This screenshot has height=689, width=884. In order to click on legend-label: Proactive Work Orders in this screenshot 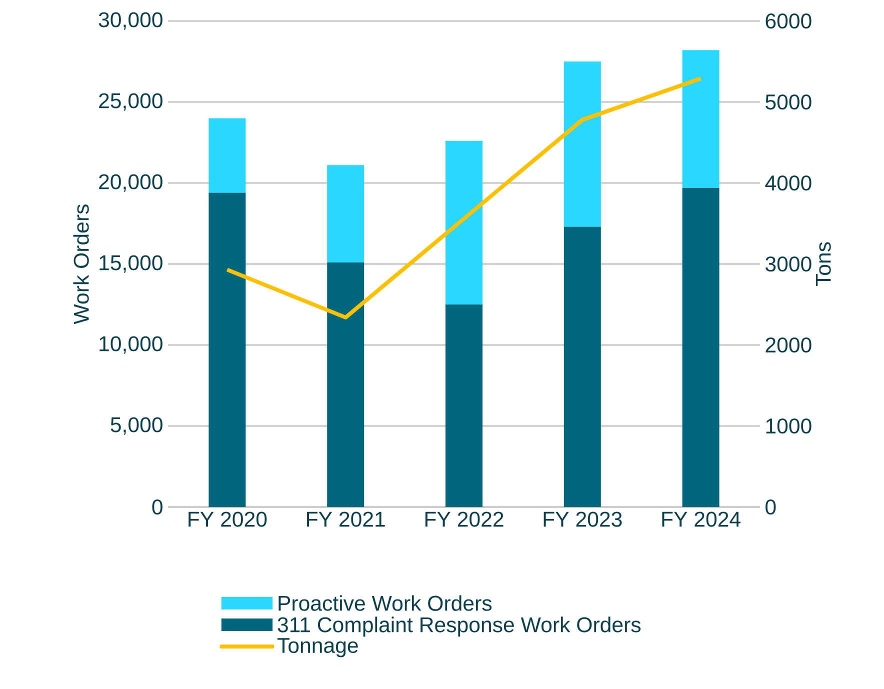, I will do `click(385, 603)`.